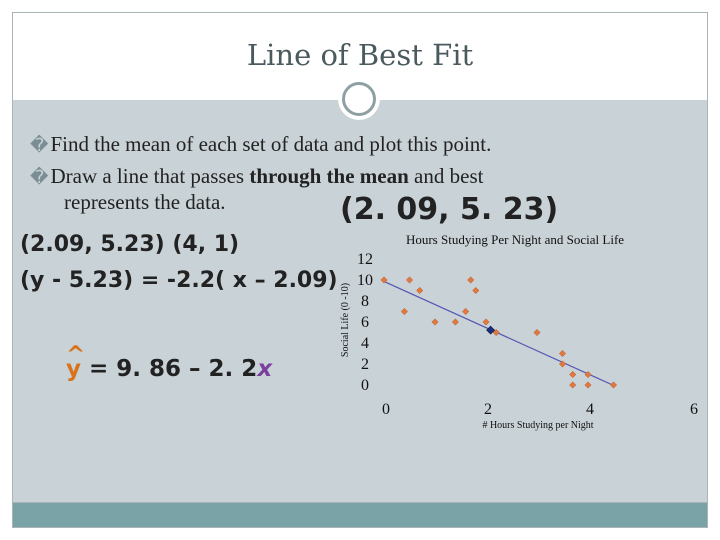 The image size is (720, 540). What do you see at coordinates (360, 55) in the screenshot?
I see `slide-title: Line of Best Fit` at bounding box center [360, 55].